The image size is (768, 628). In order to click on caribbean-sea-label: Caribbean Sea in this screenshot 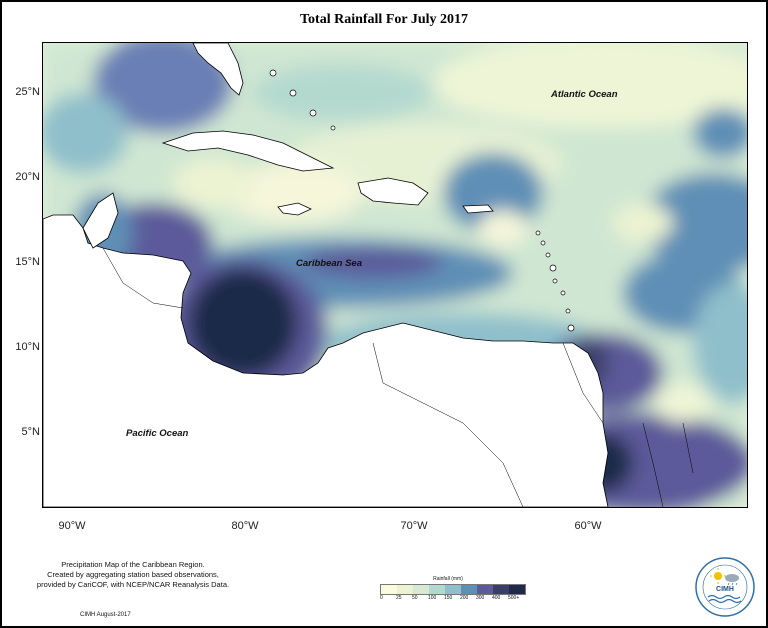, I will do `click(329, 263)`.